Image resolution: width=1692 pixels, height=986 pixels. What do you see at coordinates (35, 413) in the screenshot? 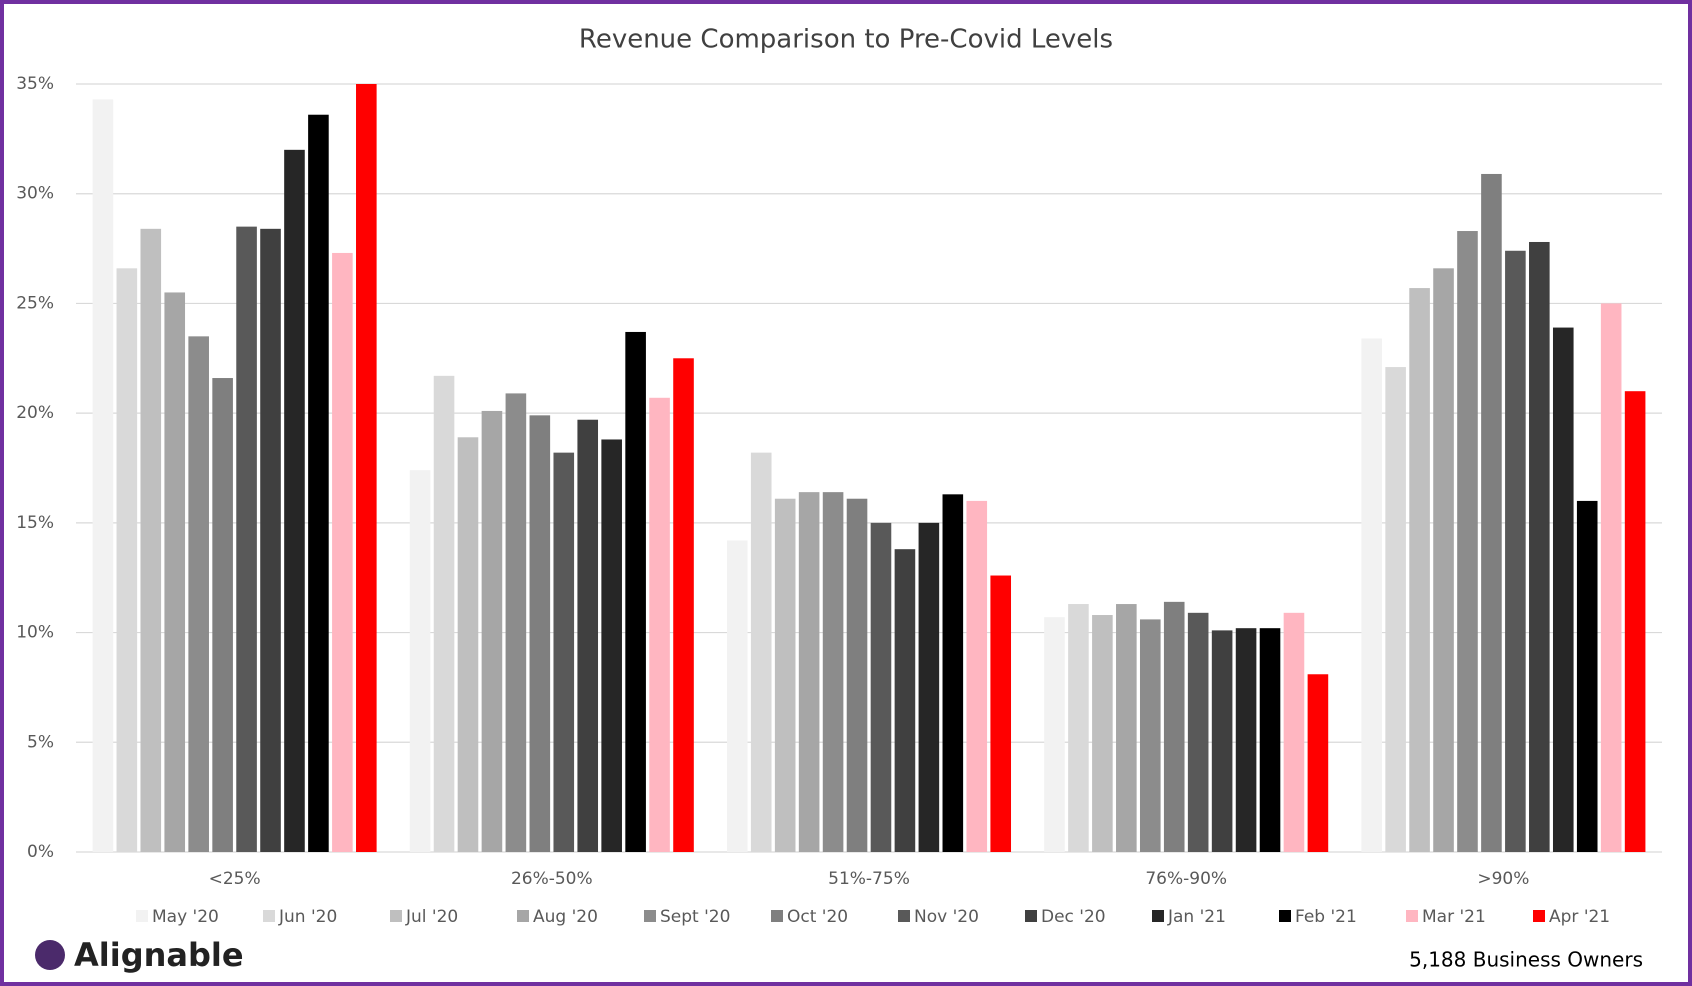
I see `y-tick-label: 20%` at bounding box center [35, 413].